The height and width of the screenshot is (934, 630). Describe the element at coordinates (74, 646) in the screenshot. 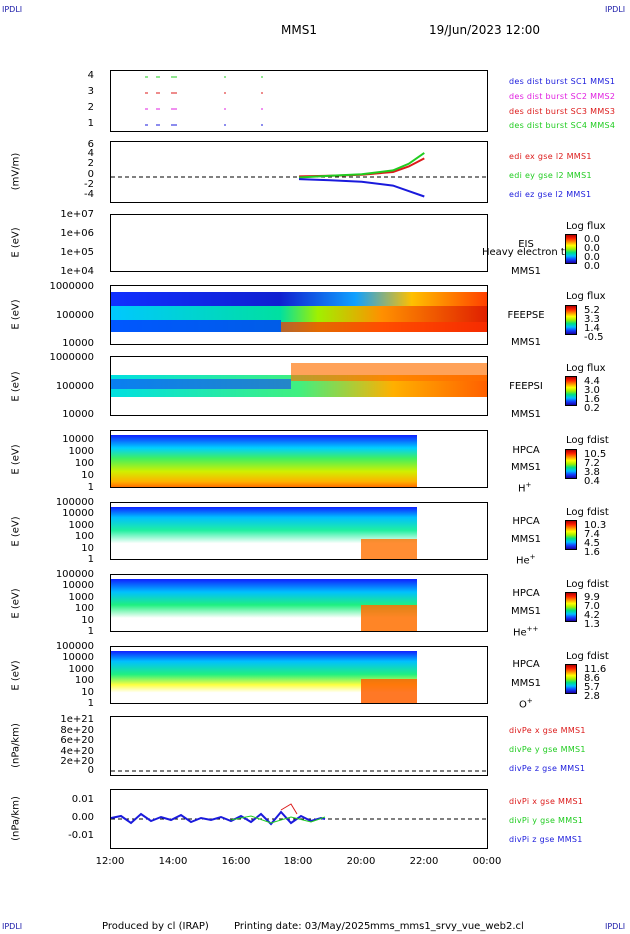

I see `hpca-o-ytick: 100000` at that location.